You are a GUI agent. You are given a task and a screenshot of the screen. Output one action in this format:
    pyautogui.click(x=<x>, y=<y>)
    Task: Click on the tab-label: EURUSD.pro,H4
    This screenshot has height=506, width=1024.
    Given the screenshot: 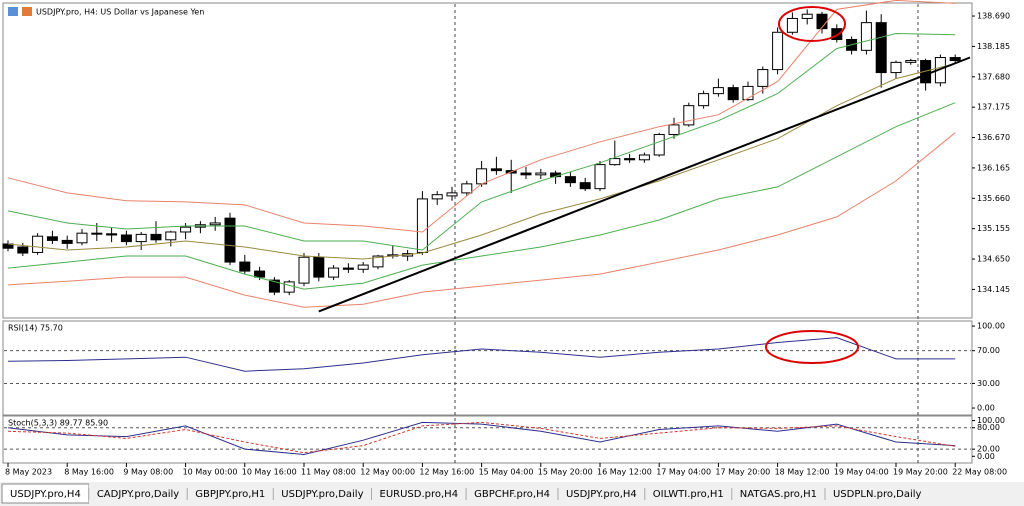 What is the action you would take?
    pyautogui.click(x=419, y=494)
    